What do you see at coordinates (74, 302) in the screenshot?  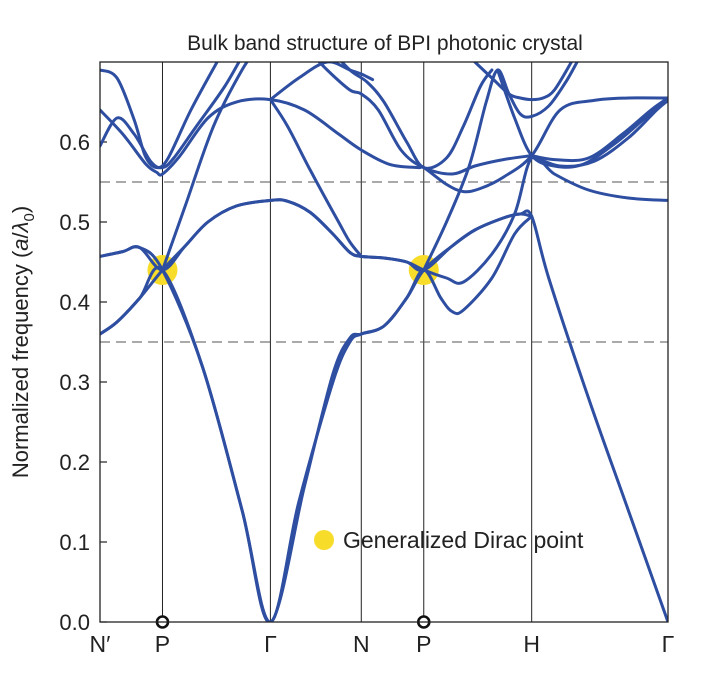 I see `y-tick-label: 0.4` at bounding box center [74, 302].